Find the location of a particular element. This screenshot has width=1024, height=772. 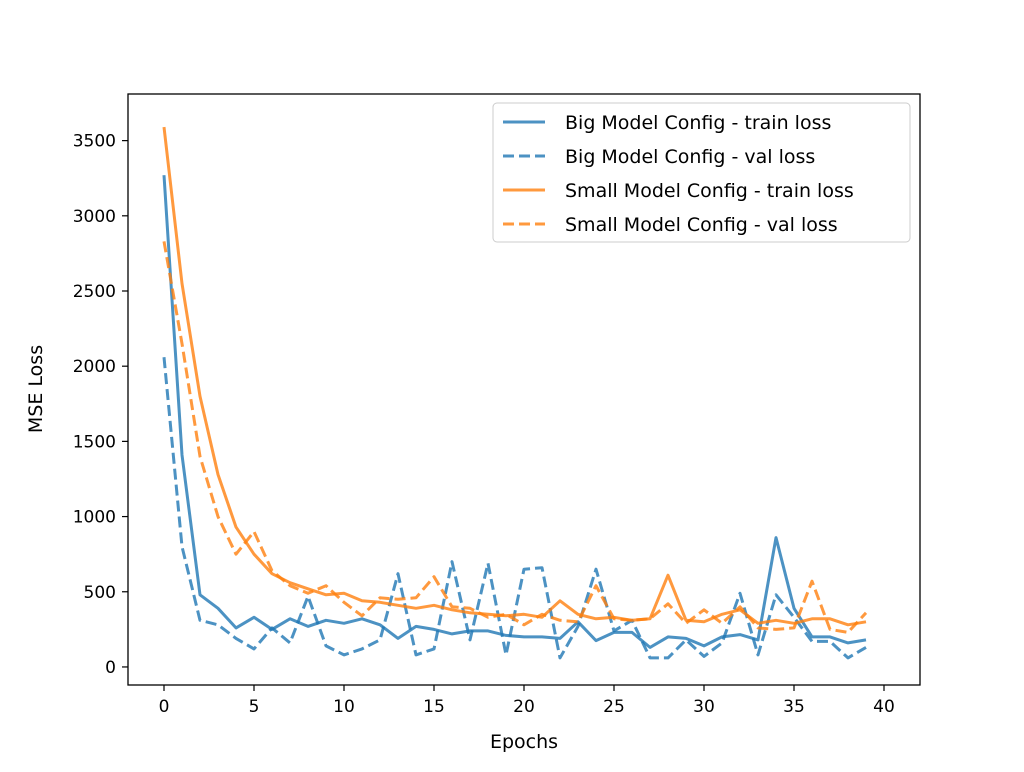

y-tick-label: 2000 is located at coordinates (94, 367).